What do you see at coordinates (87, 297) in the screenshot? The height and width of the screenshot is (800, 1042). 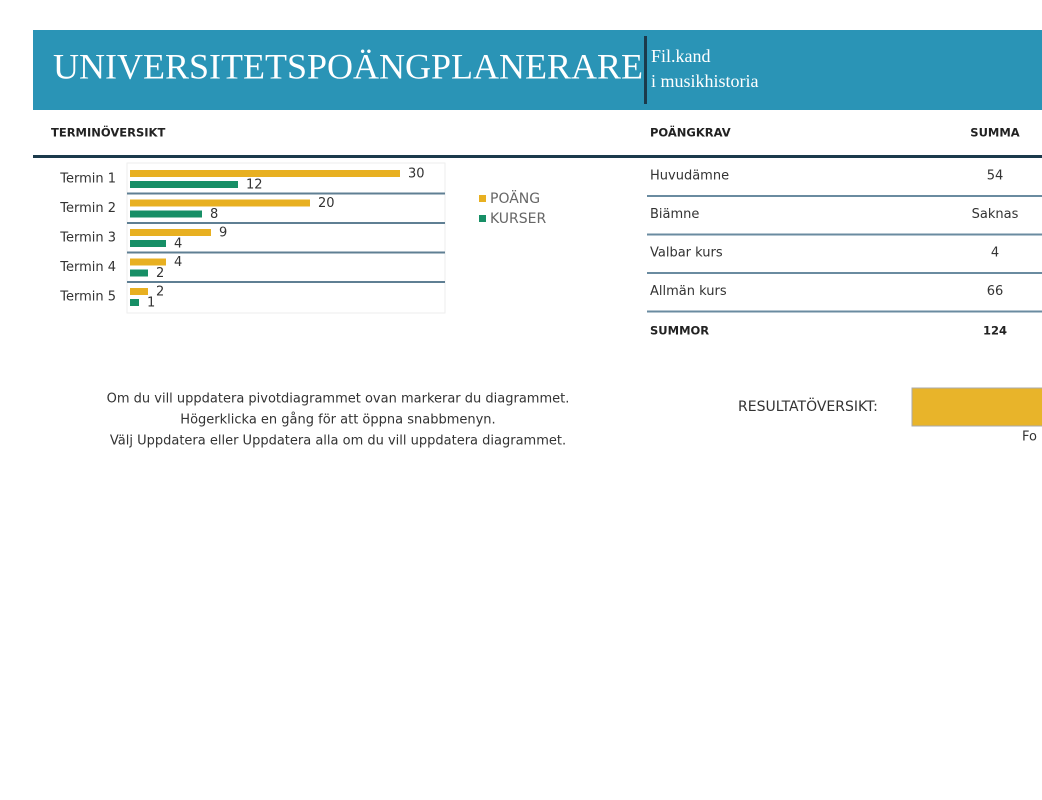 I see `category-label: Termin 5` at bounding box center [87, 297].